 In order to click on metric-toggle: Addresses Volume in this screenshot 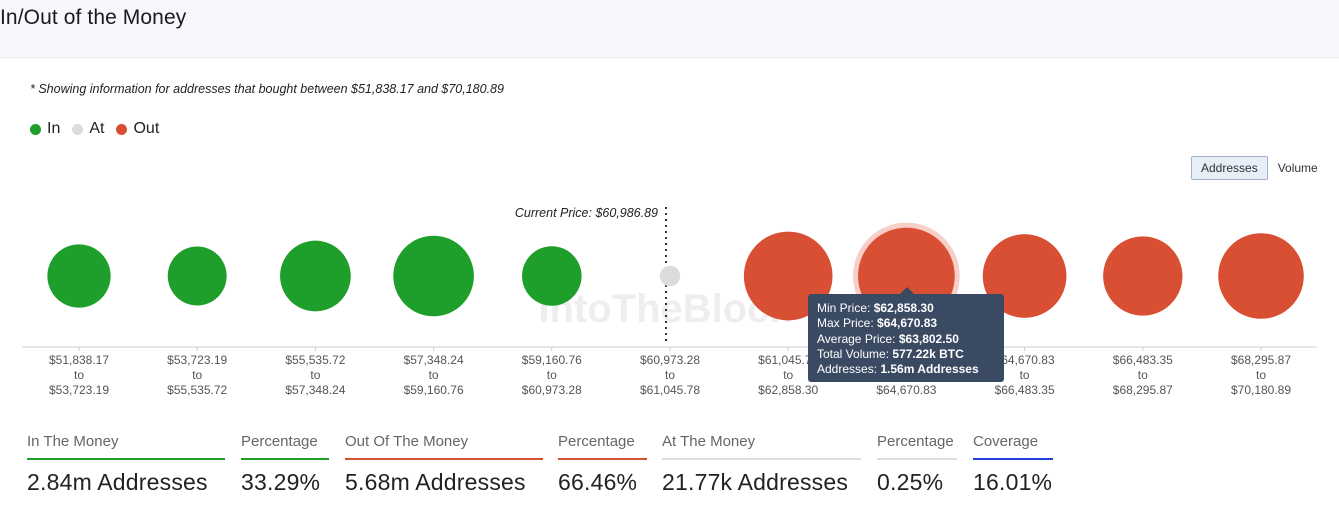, I will do `click(1259, 168)`.